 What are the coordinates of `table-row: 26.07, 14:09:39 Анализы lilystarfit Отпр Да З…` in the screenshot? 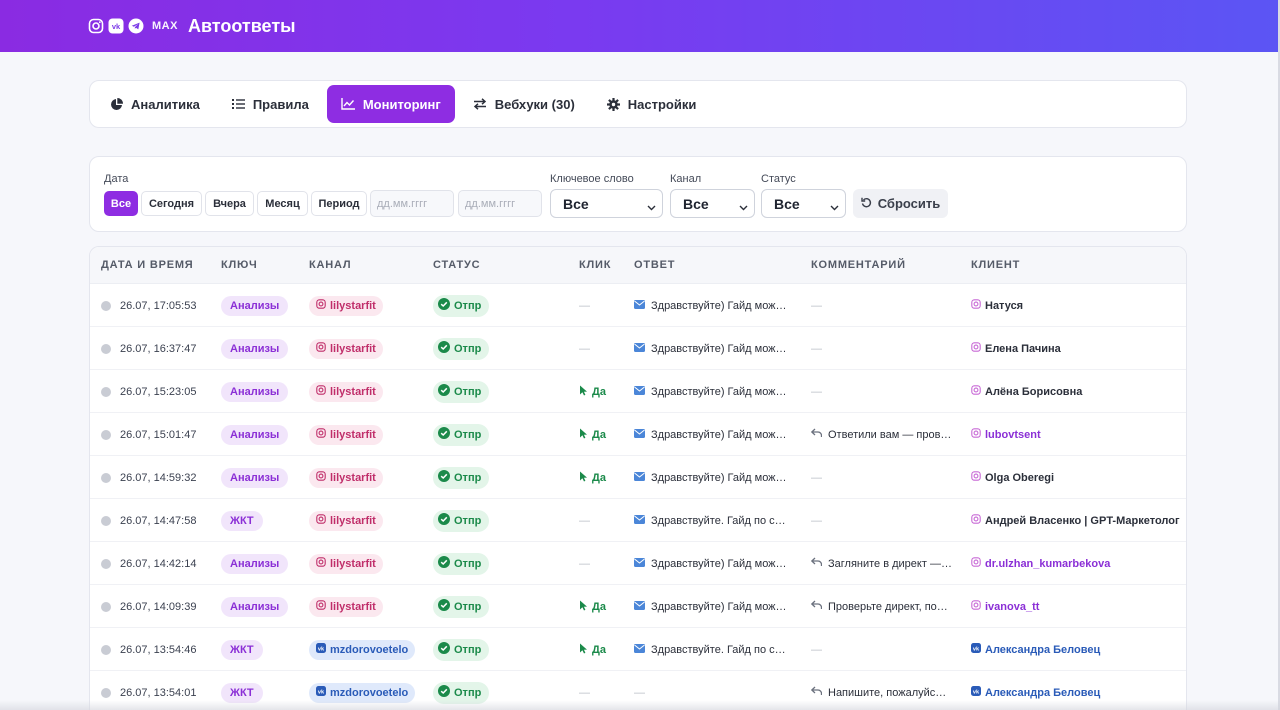 It's located at (638, 606).